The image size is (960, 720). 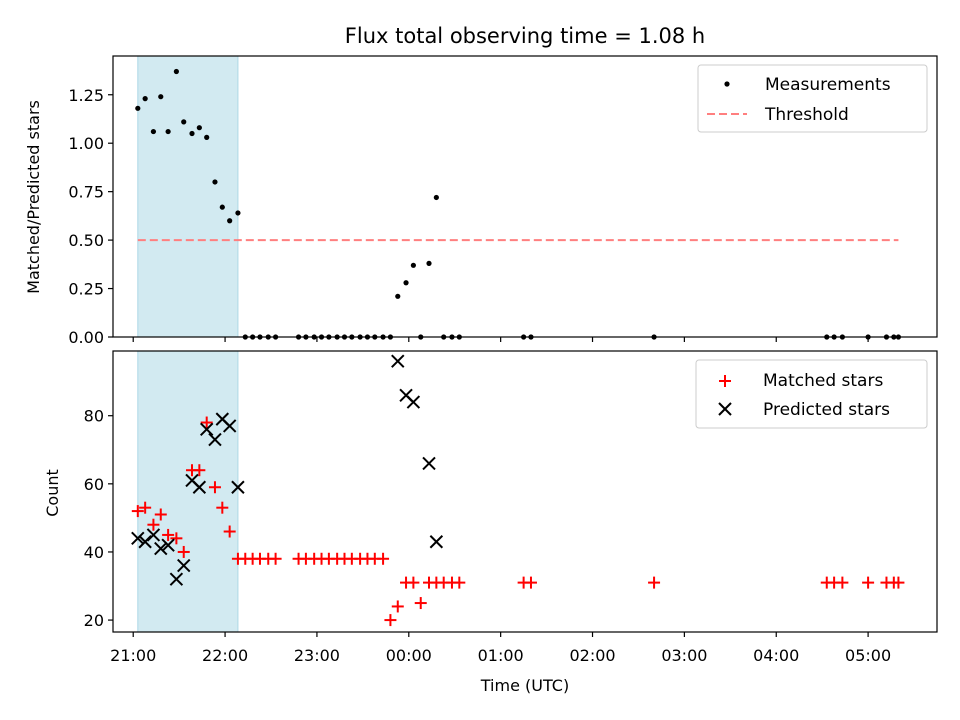 What do you see at coordinates (501, 655) in the screenshot?
I see `x-tick-label: 01:00` at bounding box center [501, 655].